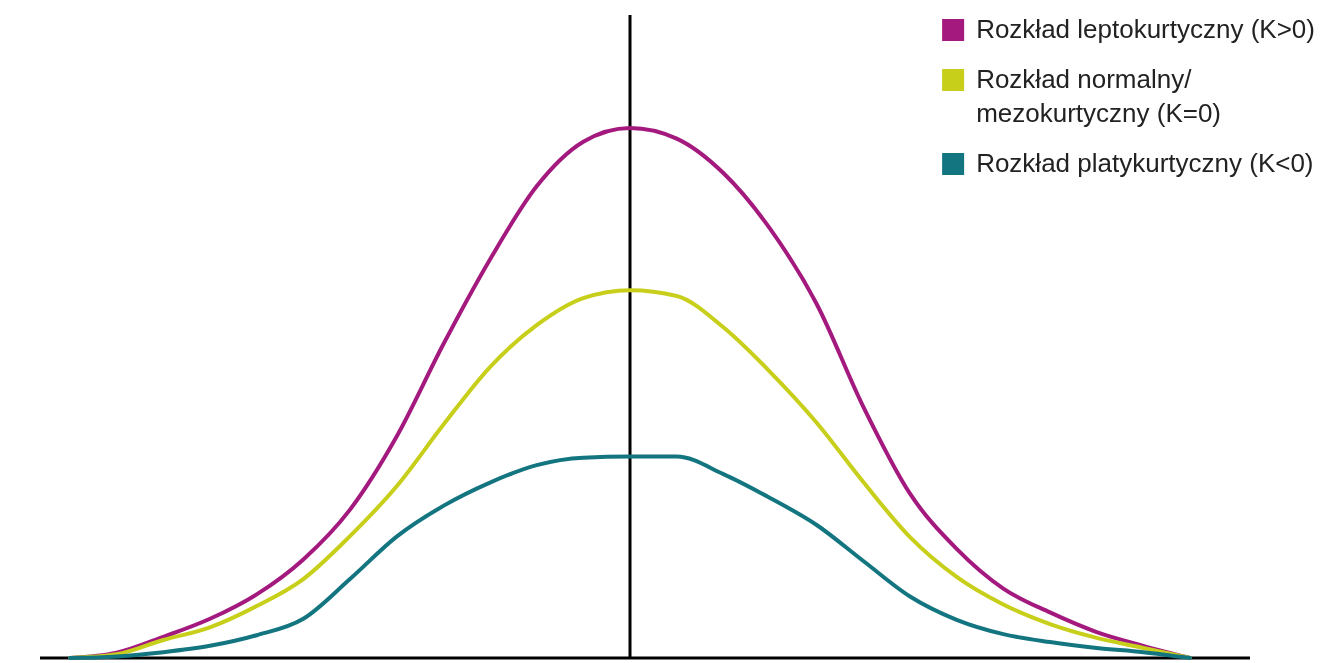  Describe the element at coordinates (1145, 29) in the screenshot. I see `legend-label: Rozkład leptokurtyczny (K>0)` at that location.